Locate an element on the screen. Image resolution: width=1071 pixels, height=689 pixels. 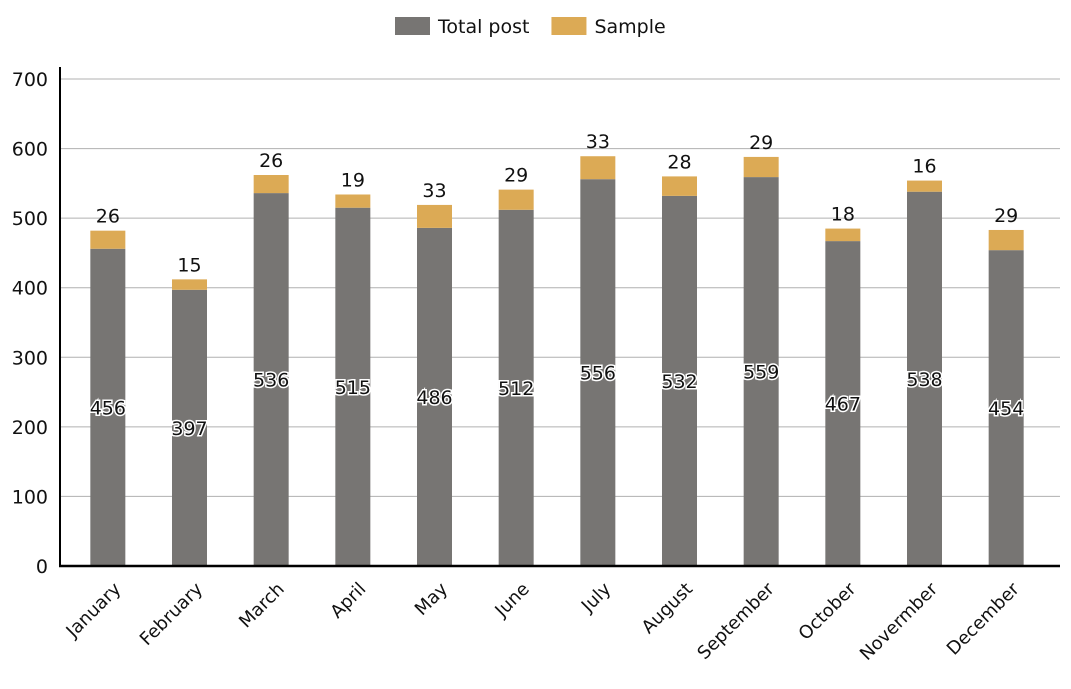
y-tick-label: 200 is located at coordinates (30, 428).